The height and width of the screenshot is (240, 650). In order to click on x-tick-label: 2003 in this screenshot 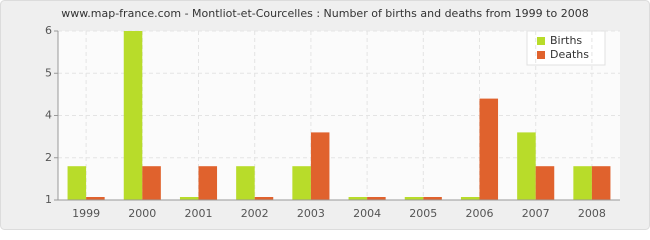, I will do `click(311, 213)`.